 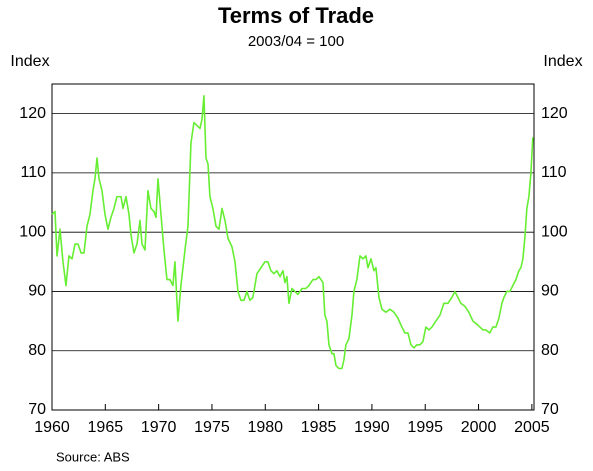 I want to click on y-tick-label: 70, so click(x=37, y=409).